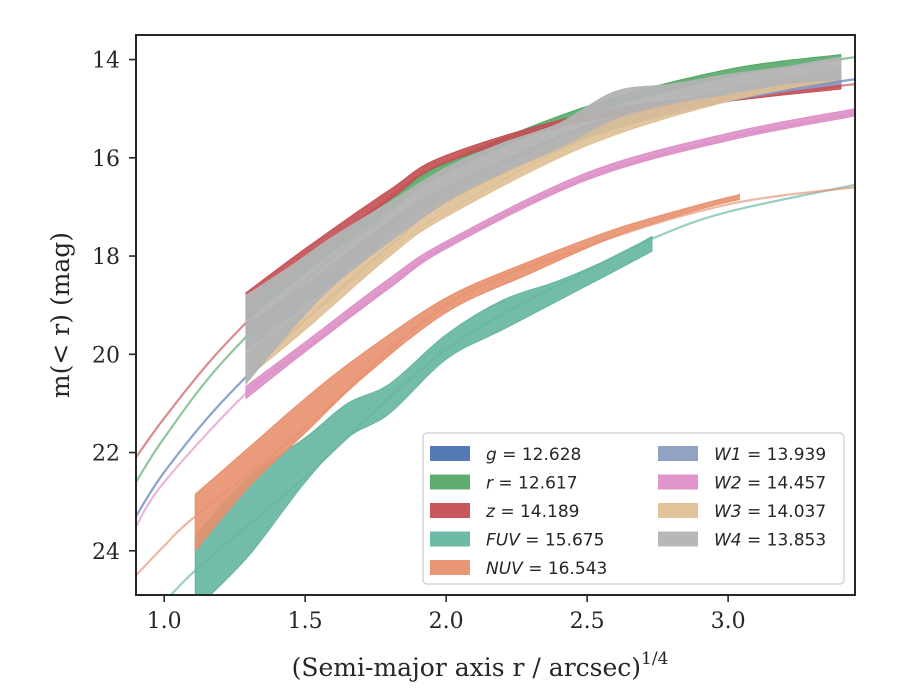  What do you see at coordinates (728, 621) in the screenshot?
I see `x-tick-label: 3.0` at bounding box center [728, 621].